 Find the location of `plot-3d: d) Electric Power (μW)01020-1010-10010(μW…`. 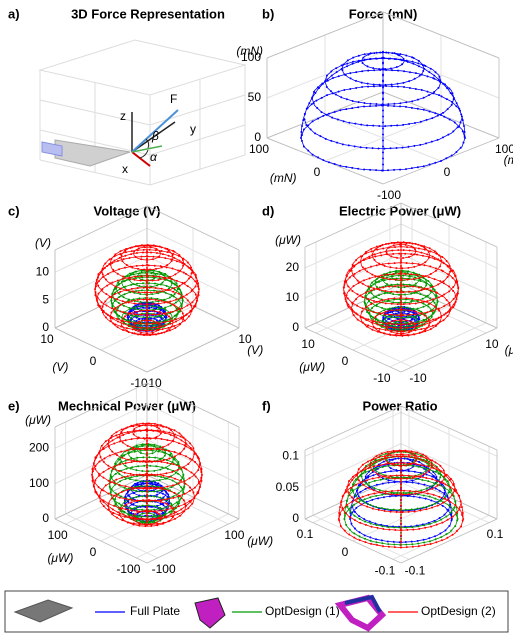

plot-3d: d) Electric Power (μW)01020-1010-10010(μW… is located at coordinates (387, 293).